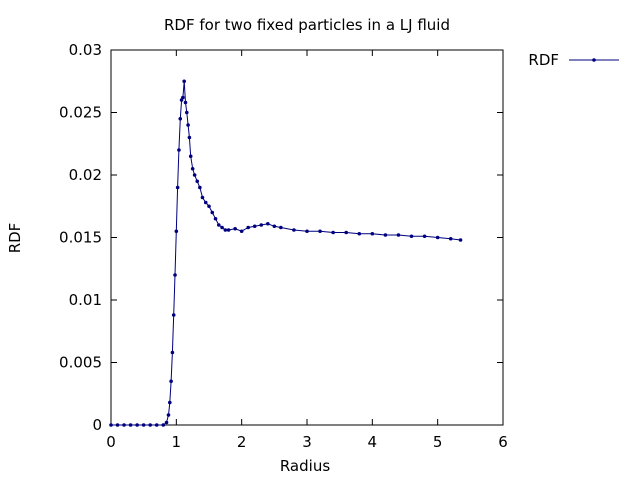 This screenshot has width=640, height=480. I want to click on legend-marker, so click(594, 60).